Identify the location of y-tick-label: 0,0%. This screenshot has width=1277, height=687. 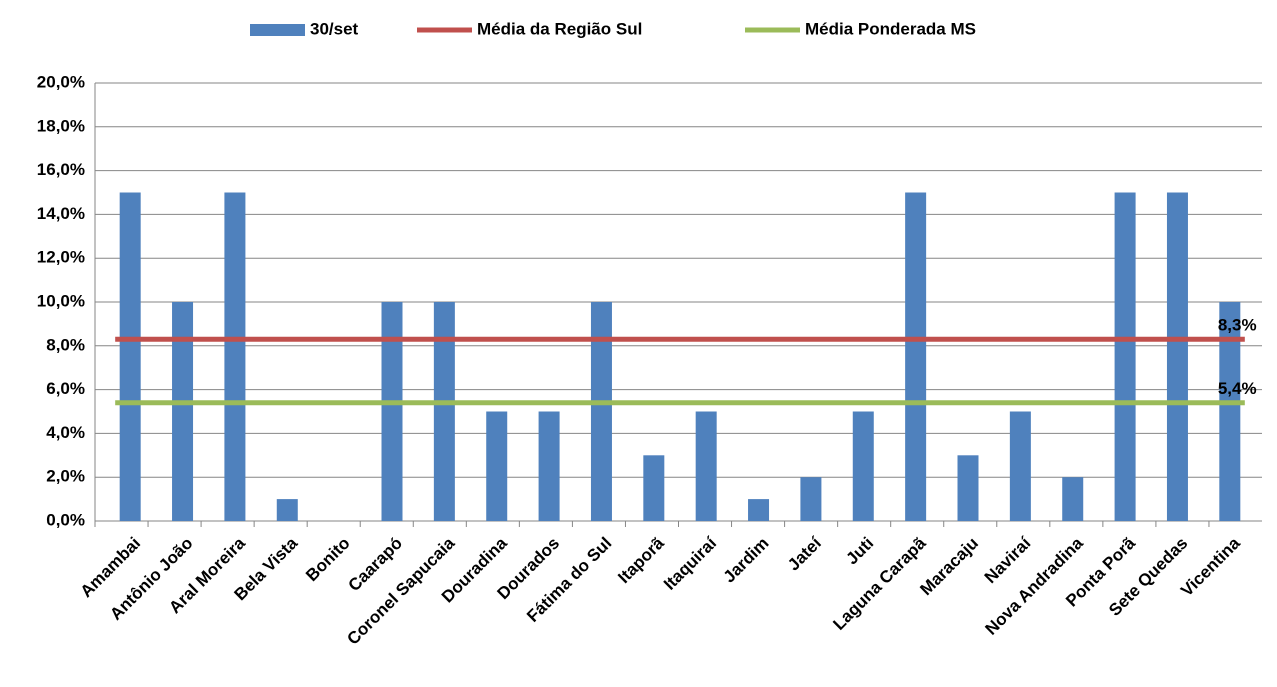
(65, 519).